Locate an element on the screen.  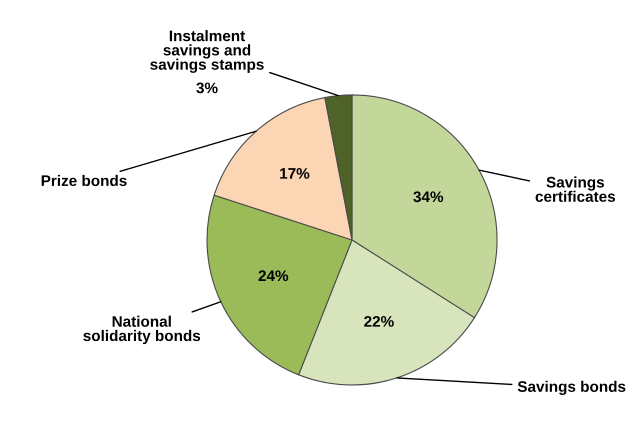
slice-label: Instalment savings and savings stamps is located at coordinates (207, 51).